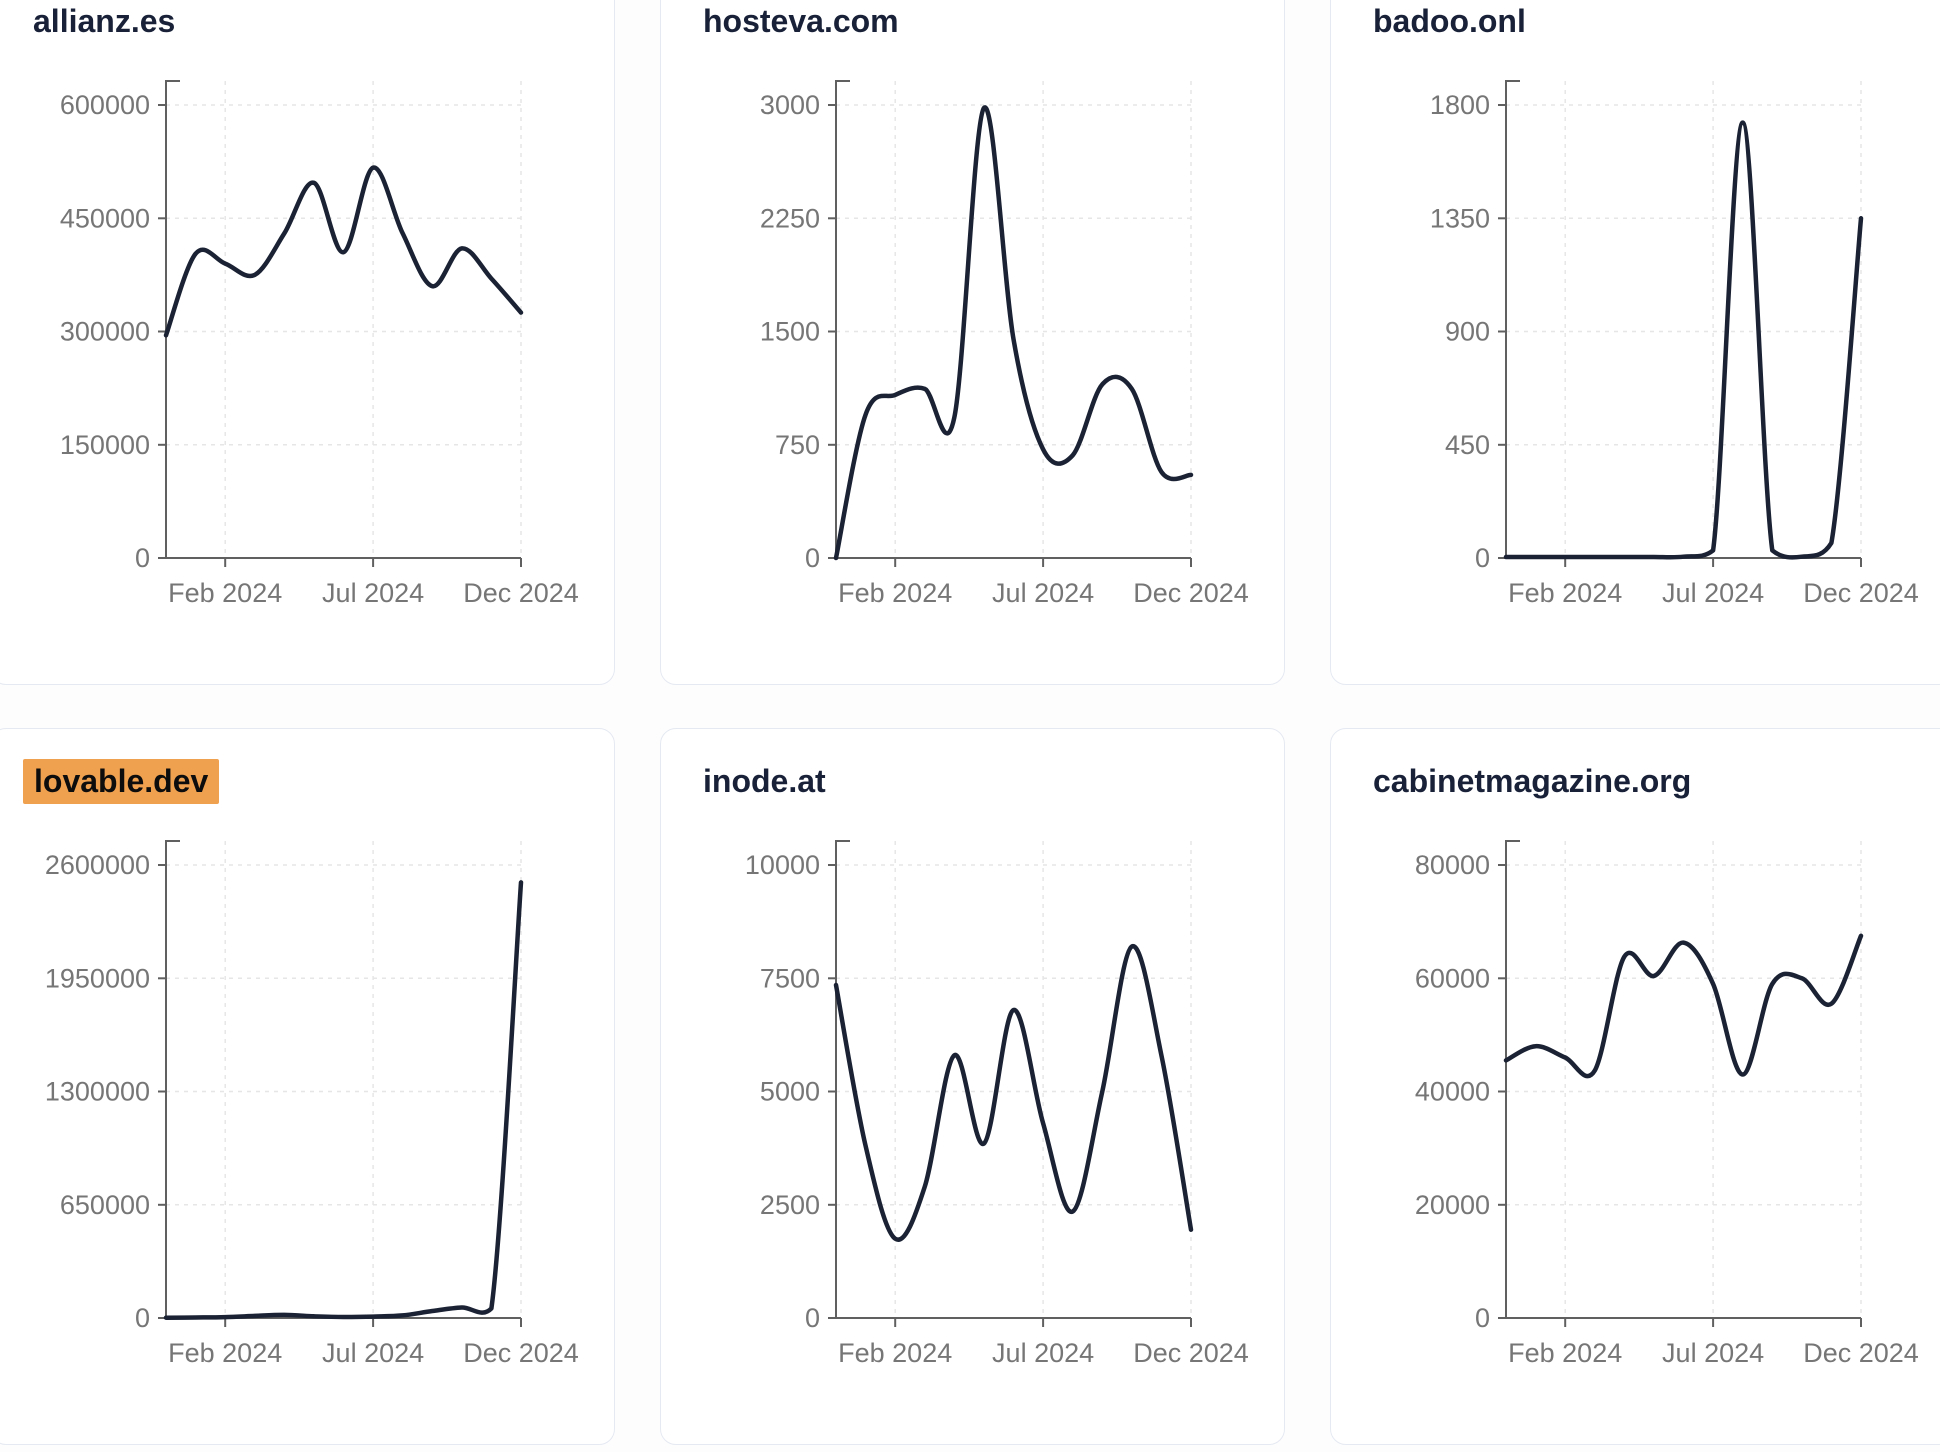  Describe the element at coordinates (790, 1092) in the screenshot. I see `svg-text: 5000` at that location.